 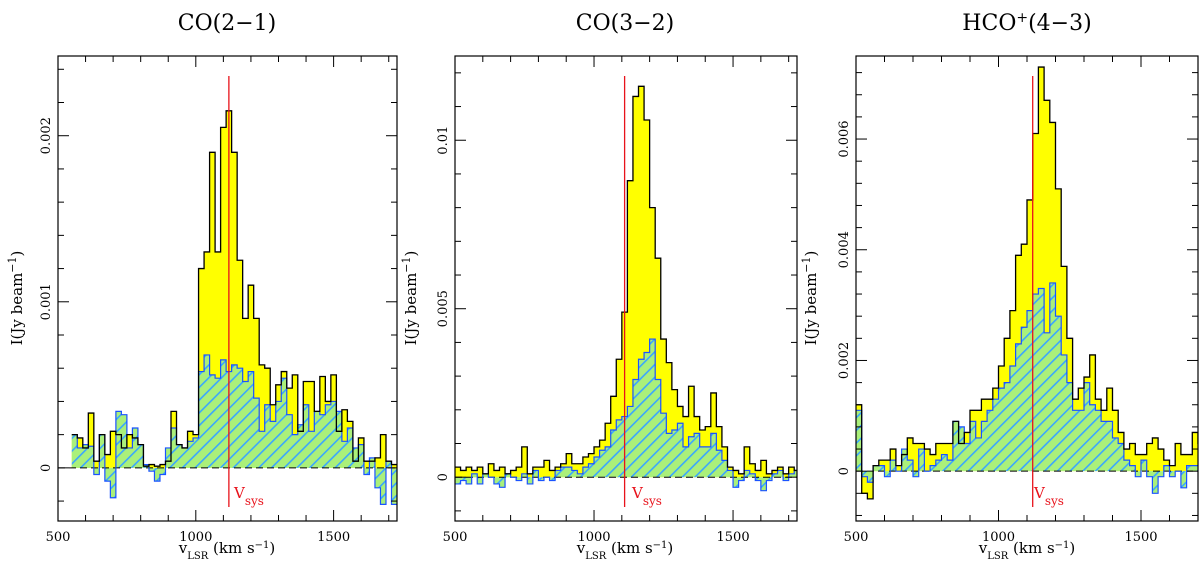 What do you see at coordinates (1026, 23) in the screenshot?
I see `panel-title: HCO+(4−3)` at bounding box center [1026, 23].